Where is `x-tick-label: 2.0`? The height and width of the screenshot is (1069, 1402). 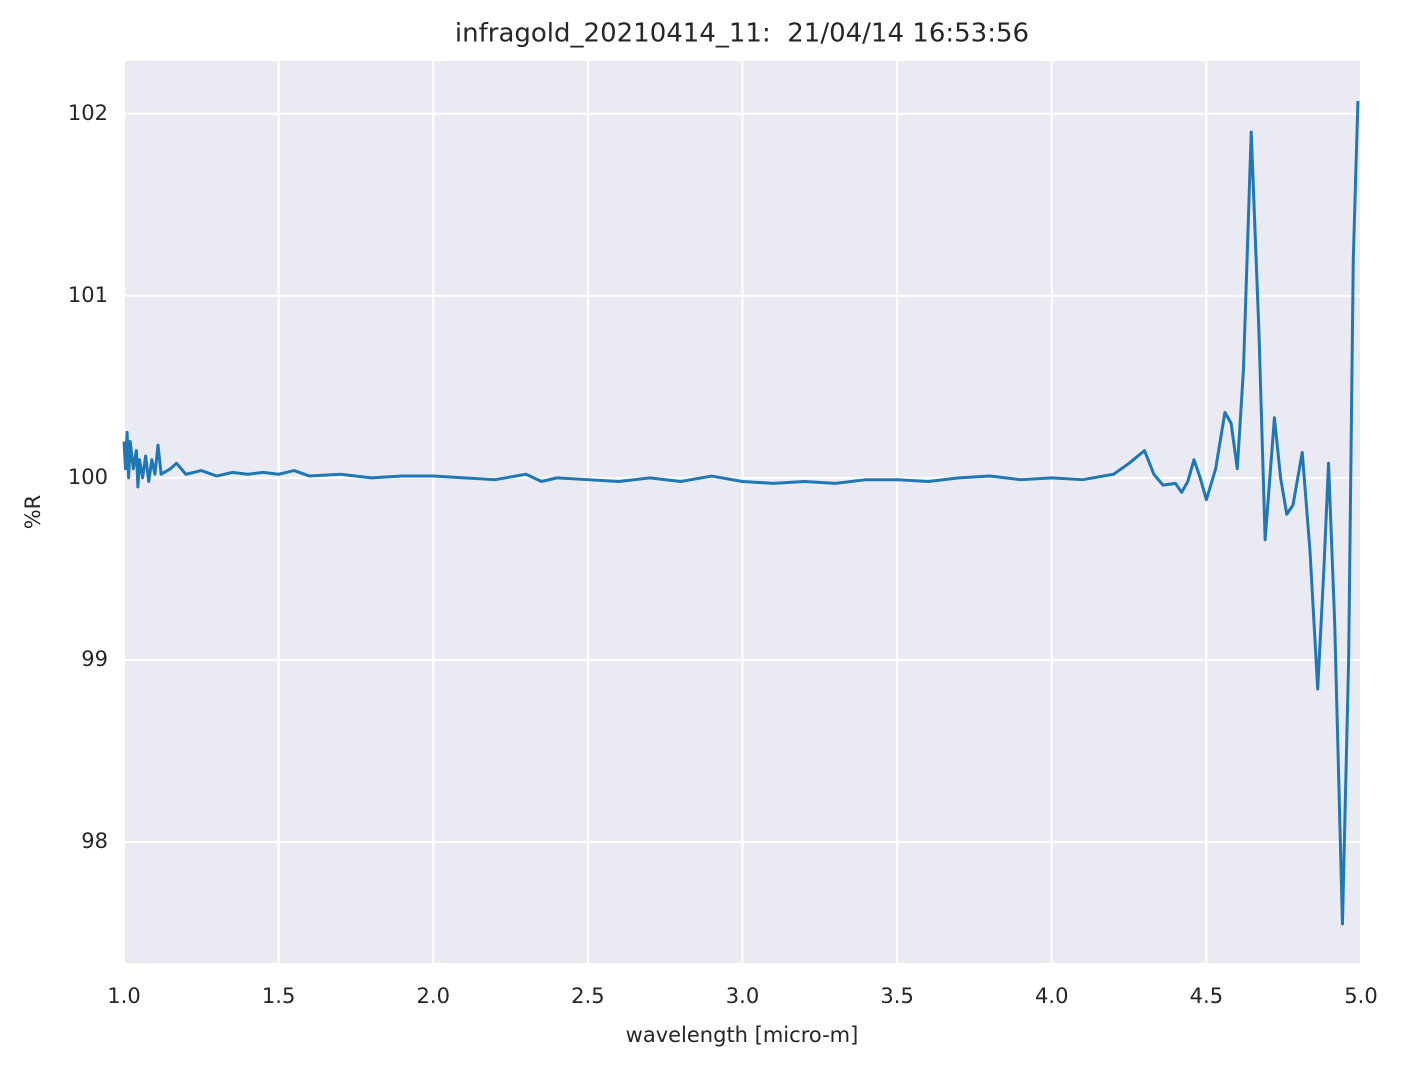 x-tick-label: 2.0 is located at coordinates (433, 996).